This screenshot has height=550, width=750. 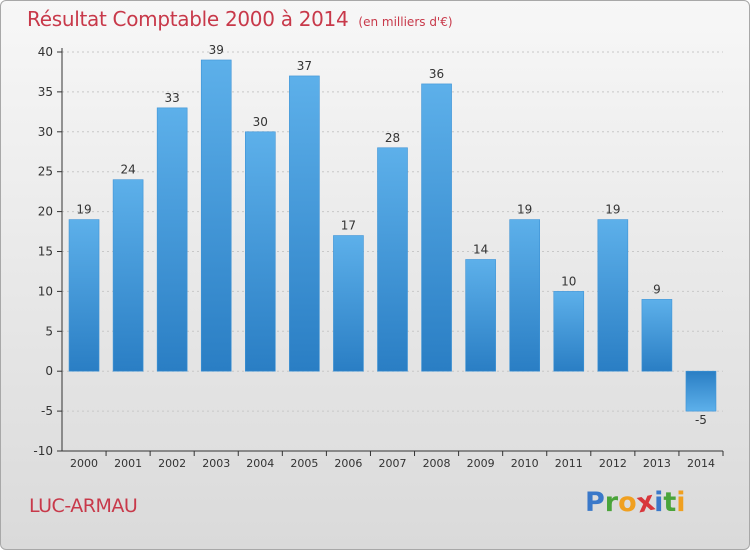 What do you see at coordinates (47, 411) in the screenshot?
I see `y-tick-label: -5` at bounding box center [47, 411].